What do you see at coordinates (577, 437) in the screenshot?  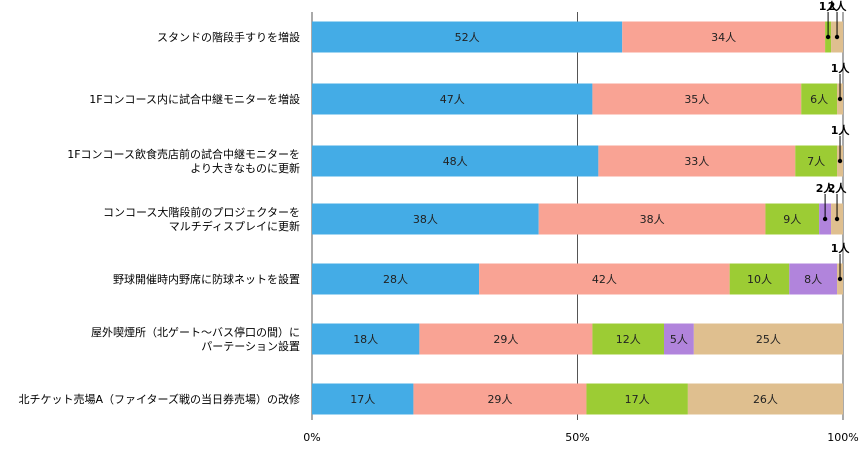 I see `x-tick-label: 50%` at bounding box center [577, 437].